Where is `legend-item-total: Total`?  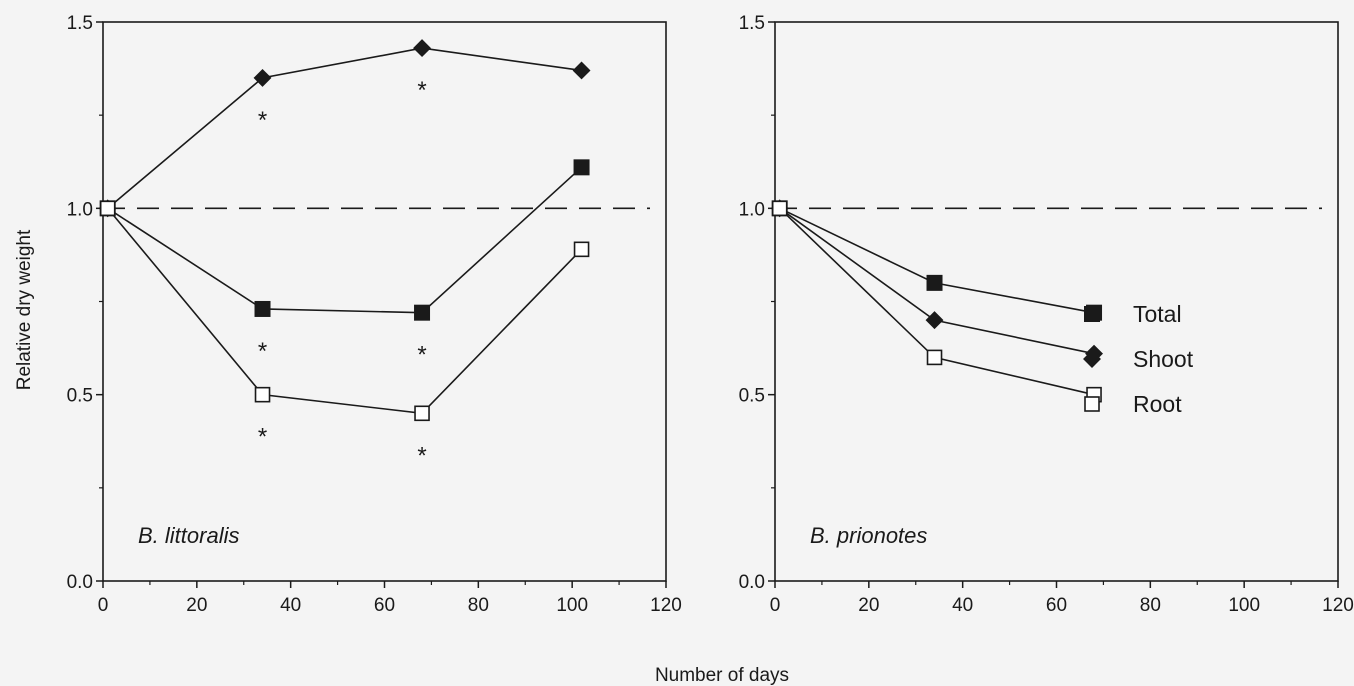
legend-item-total: Total is located at coordinates (1133, 314).